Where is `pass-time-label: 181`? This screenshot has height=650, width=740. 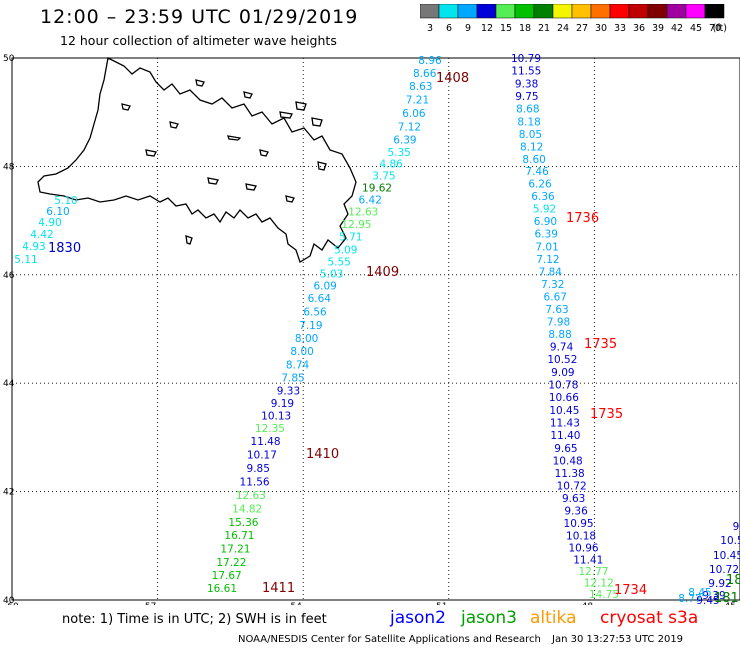 pass-time-label: 181 is located at coordinates (726, 598).